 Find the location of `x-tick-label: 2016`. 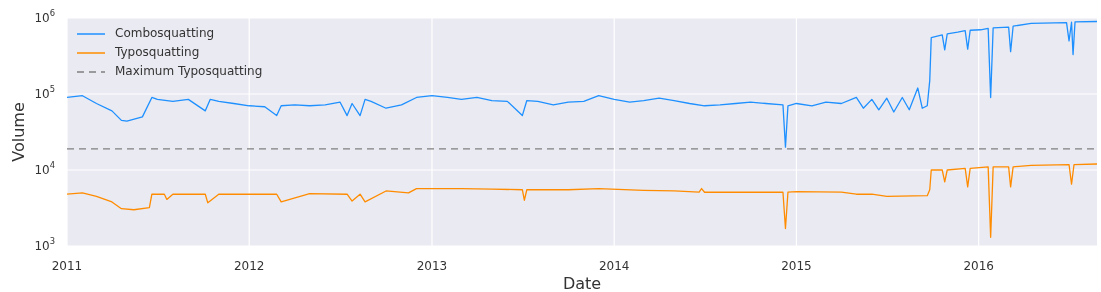

x-tick-label: 2016 is located at coordinates (978, 266).